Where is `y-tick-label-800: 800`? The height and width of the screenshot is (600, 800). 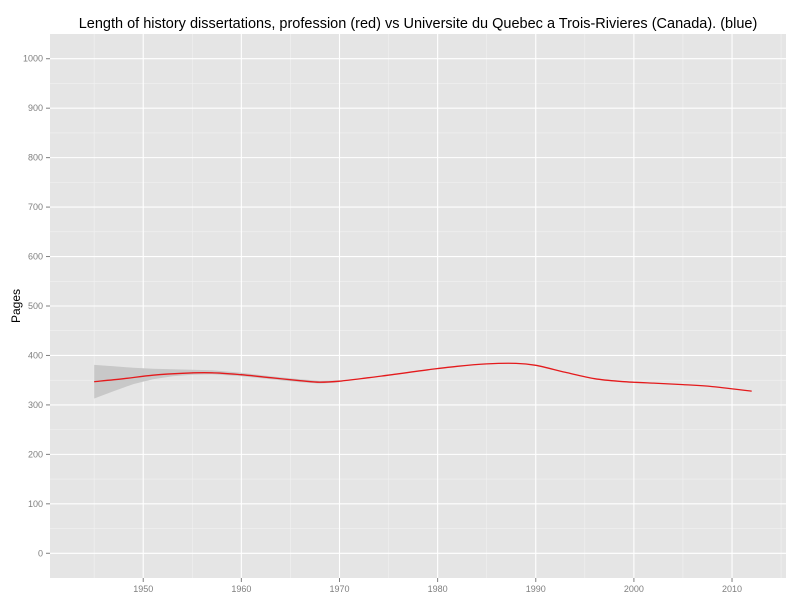 y-tick-label-800: 800 is located at coordinates (35, 158).